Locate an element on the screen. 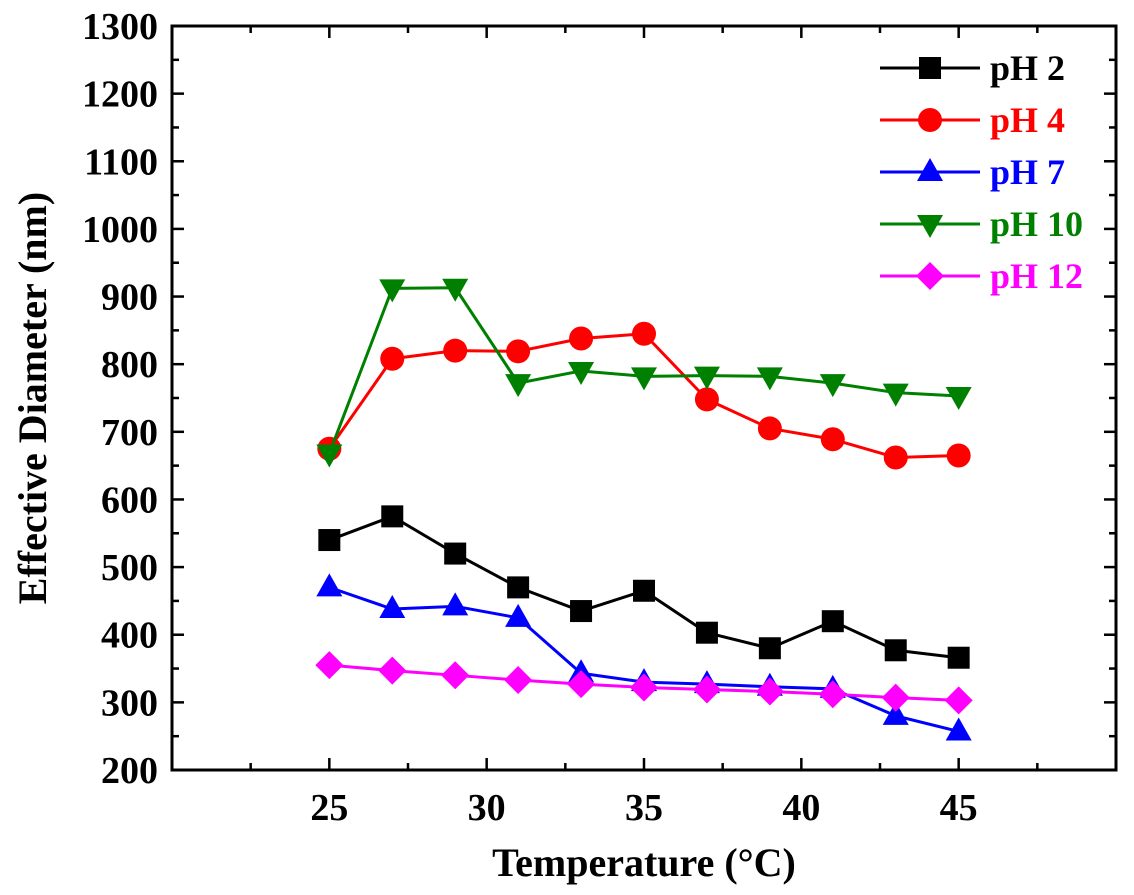  y-axis-title: Effective Diameter (nm) is located at coordinates (32, 398).